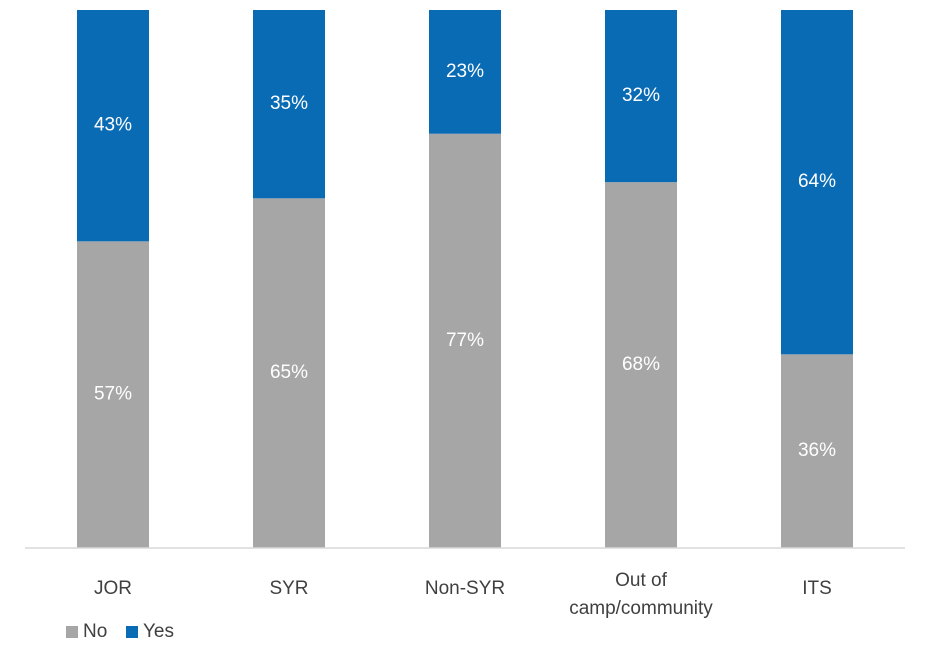 The width and height of the screenshot is (930, 645). I want to click on data-label-no-0: 57%, so click(113, 394).